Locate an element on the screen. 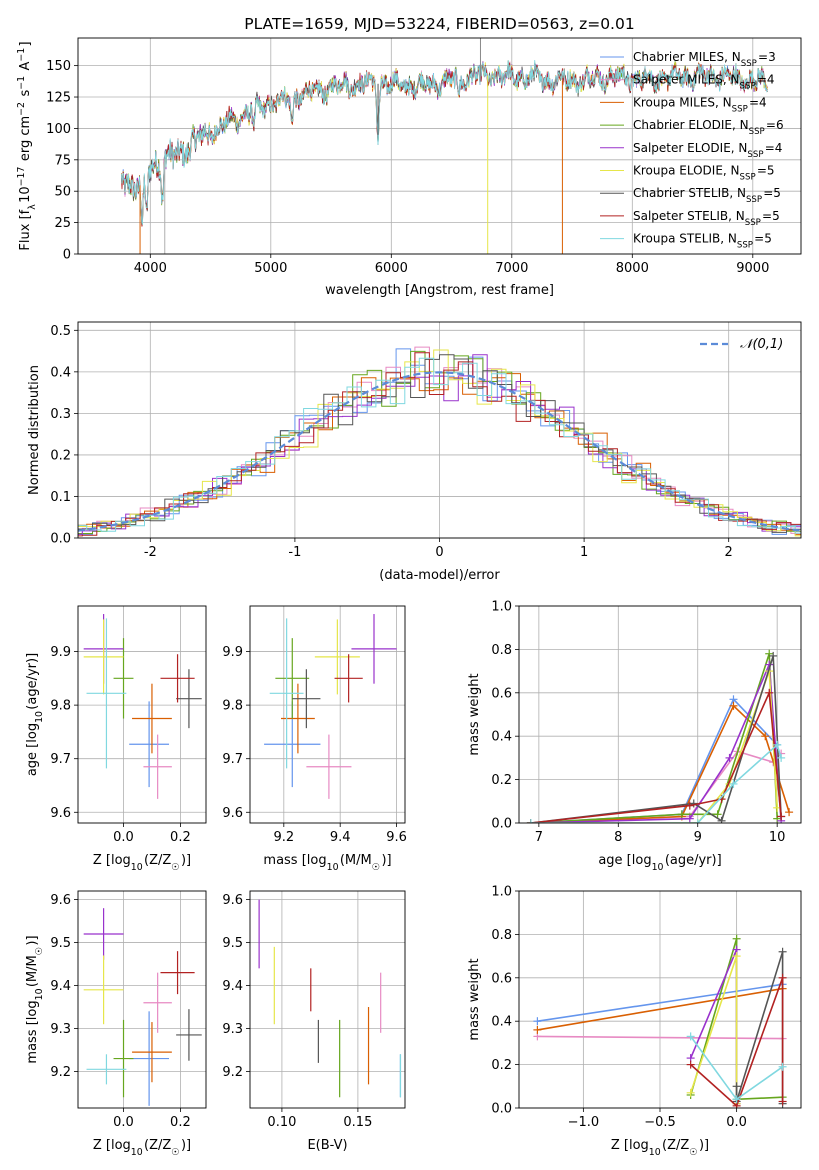  x-axis-label: age [log10 (age/yr)] is located at coordinates (659, 863).